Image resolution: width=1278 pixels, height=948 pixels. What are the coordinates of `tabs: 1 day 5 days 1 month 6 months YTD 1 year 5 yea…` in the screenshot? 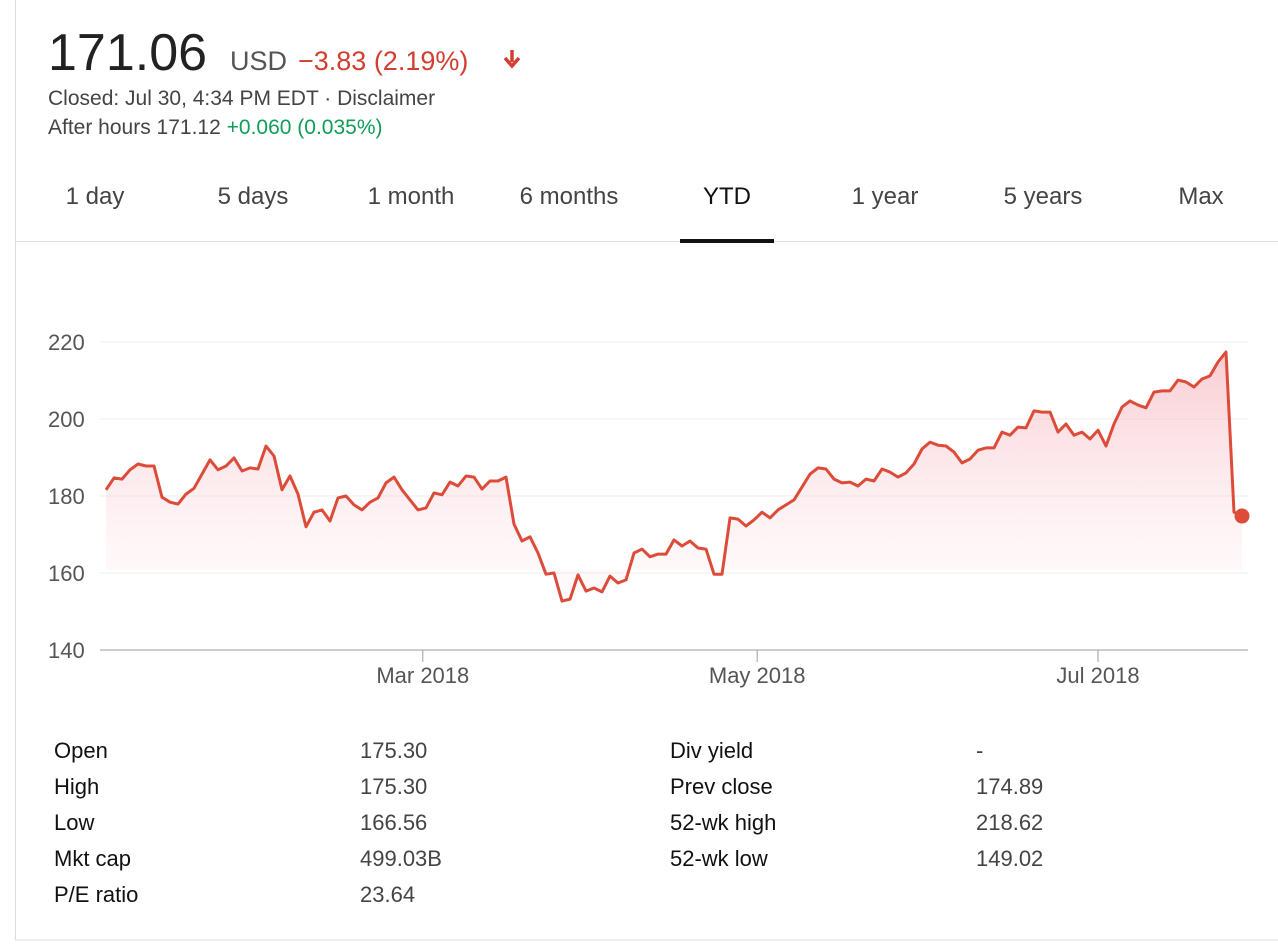 It's located at (645, 213).